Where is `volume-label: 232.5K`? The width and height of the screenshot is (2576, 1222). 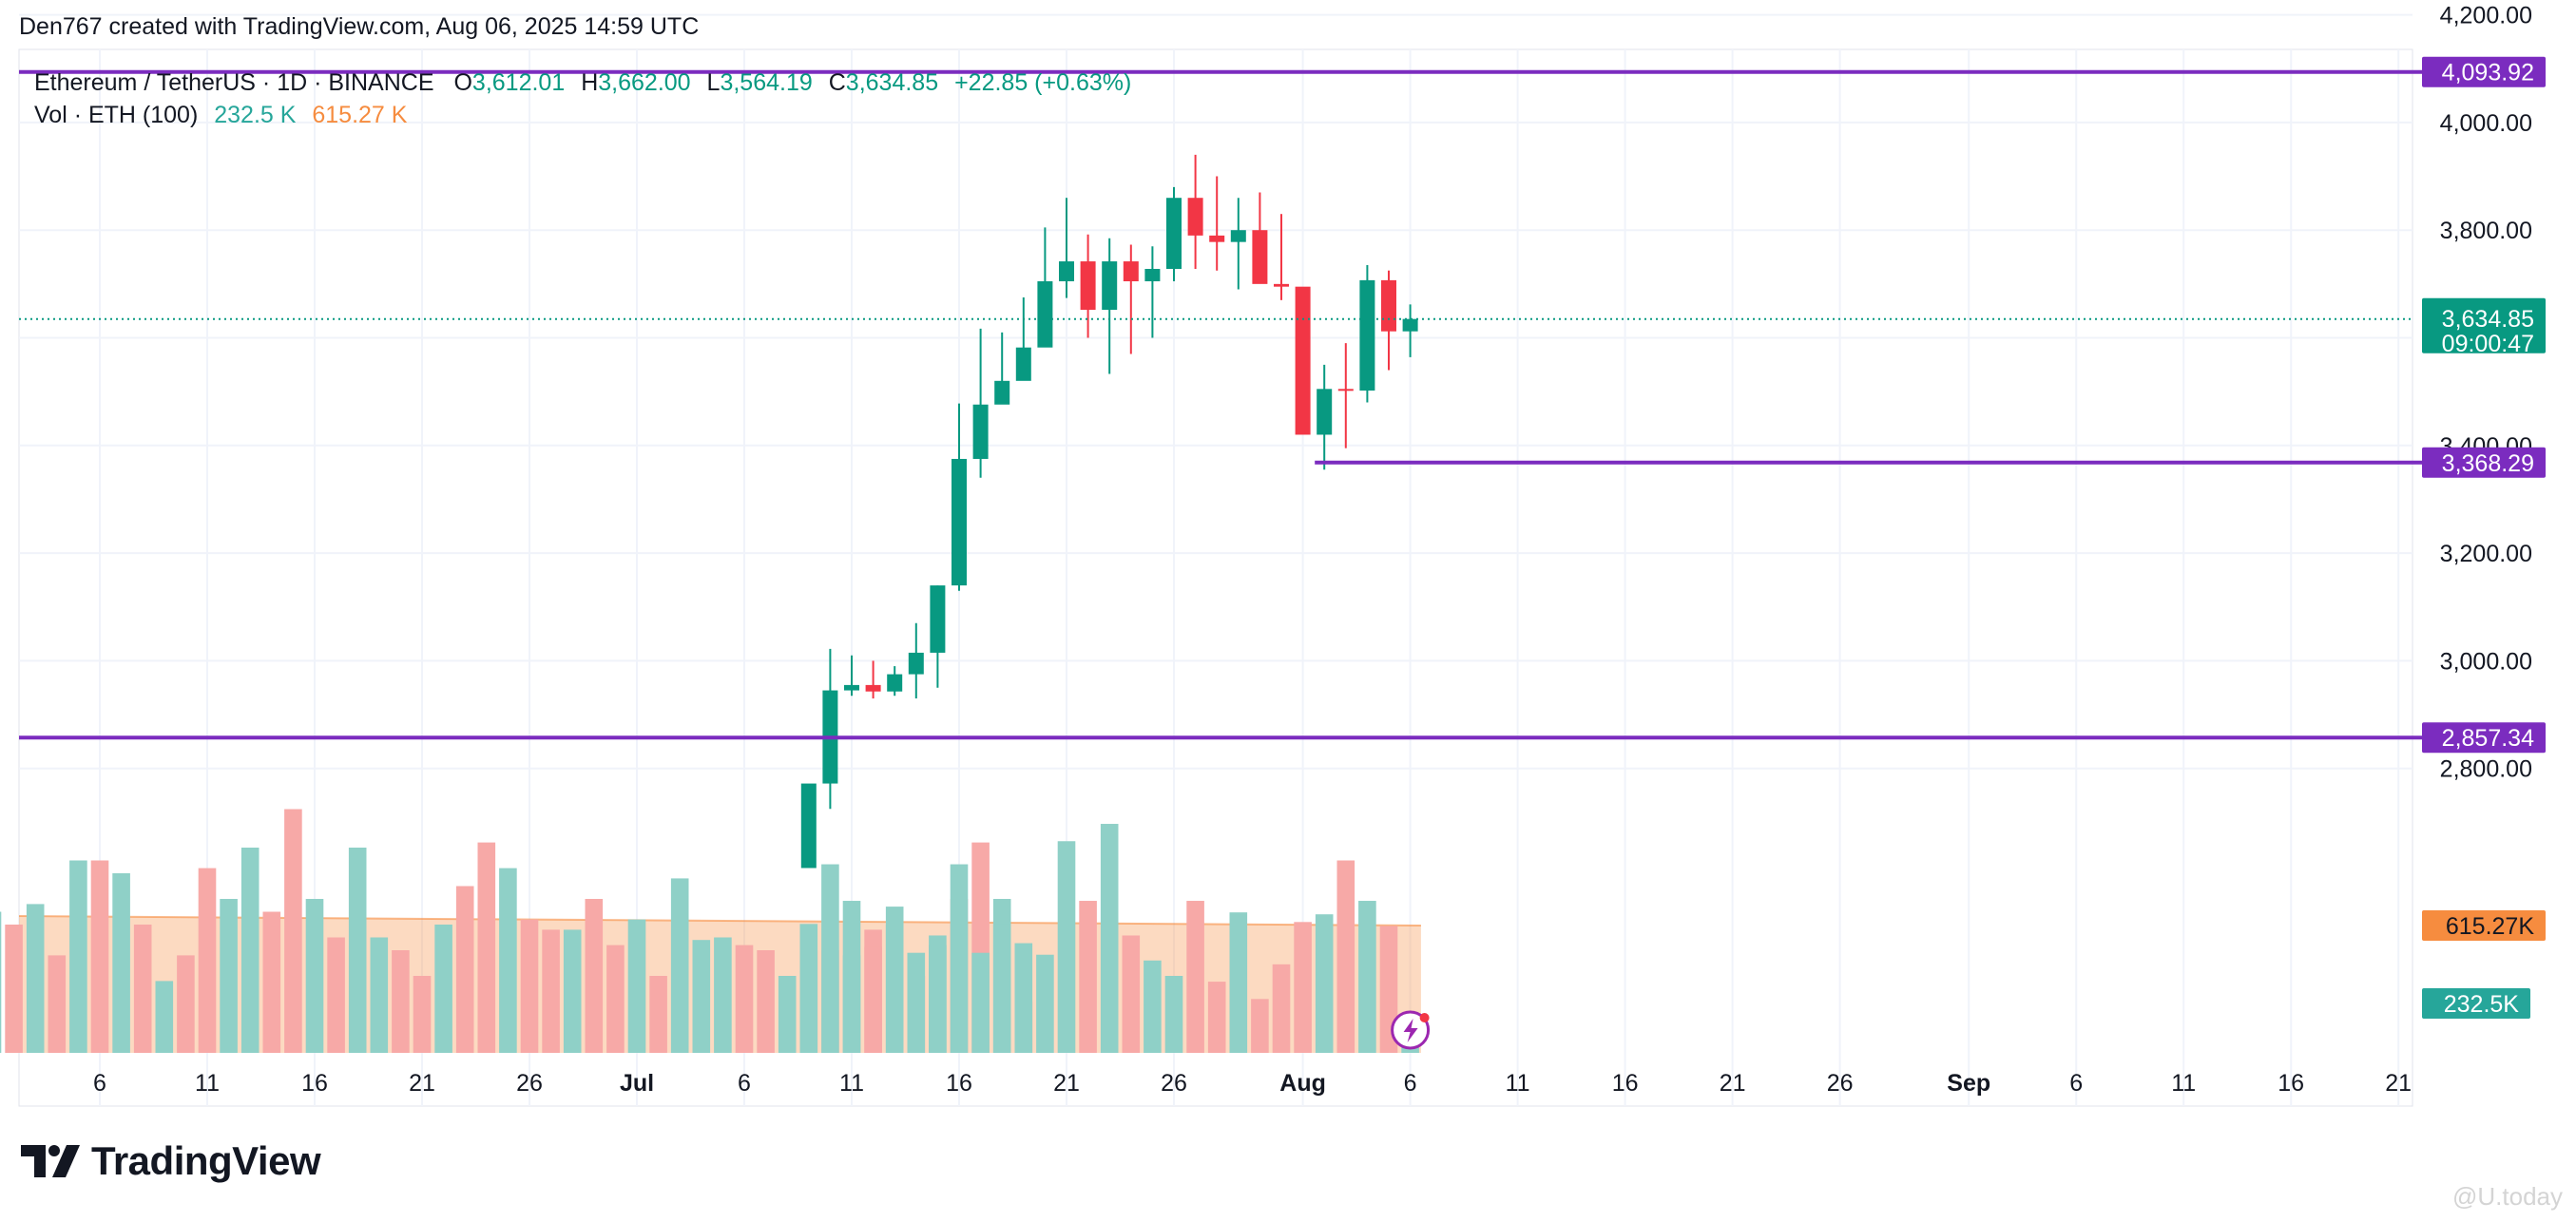
volume-label: 232.5K is located at coordinates (2482, 1005).